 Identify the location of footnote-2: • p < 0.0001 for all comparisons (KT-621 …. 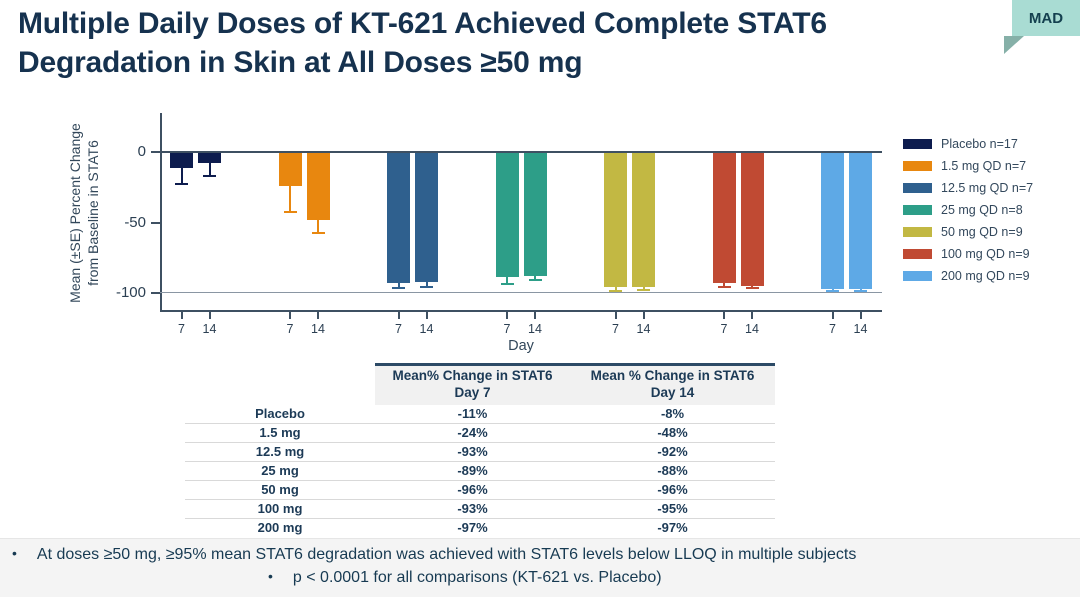
(465, 577).